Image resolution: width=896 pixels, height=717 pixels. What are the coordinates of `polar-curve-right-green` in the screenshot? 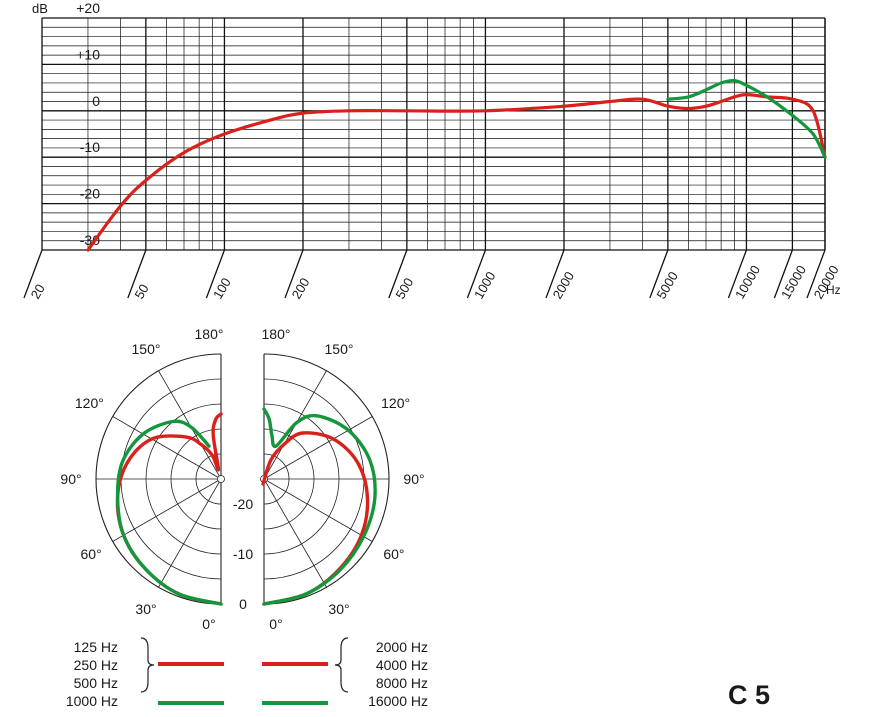 It's located at (319, 506).